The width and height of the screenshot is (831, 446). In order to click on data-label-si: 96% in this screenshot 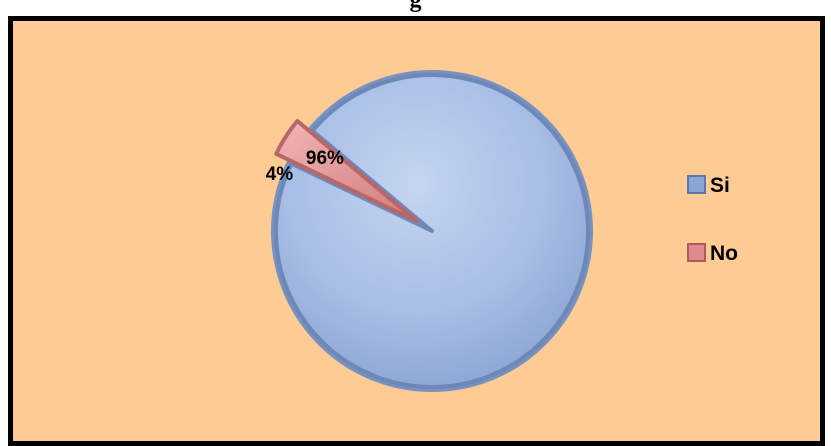, I will do `click(325, 158)`.